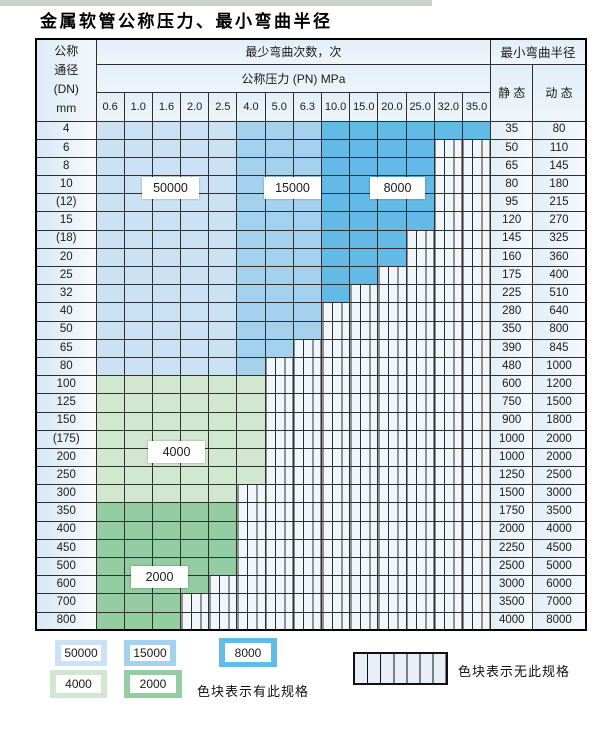  I want to click on table-row: 250 1250 2500, so click(311, 476).